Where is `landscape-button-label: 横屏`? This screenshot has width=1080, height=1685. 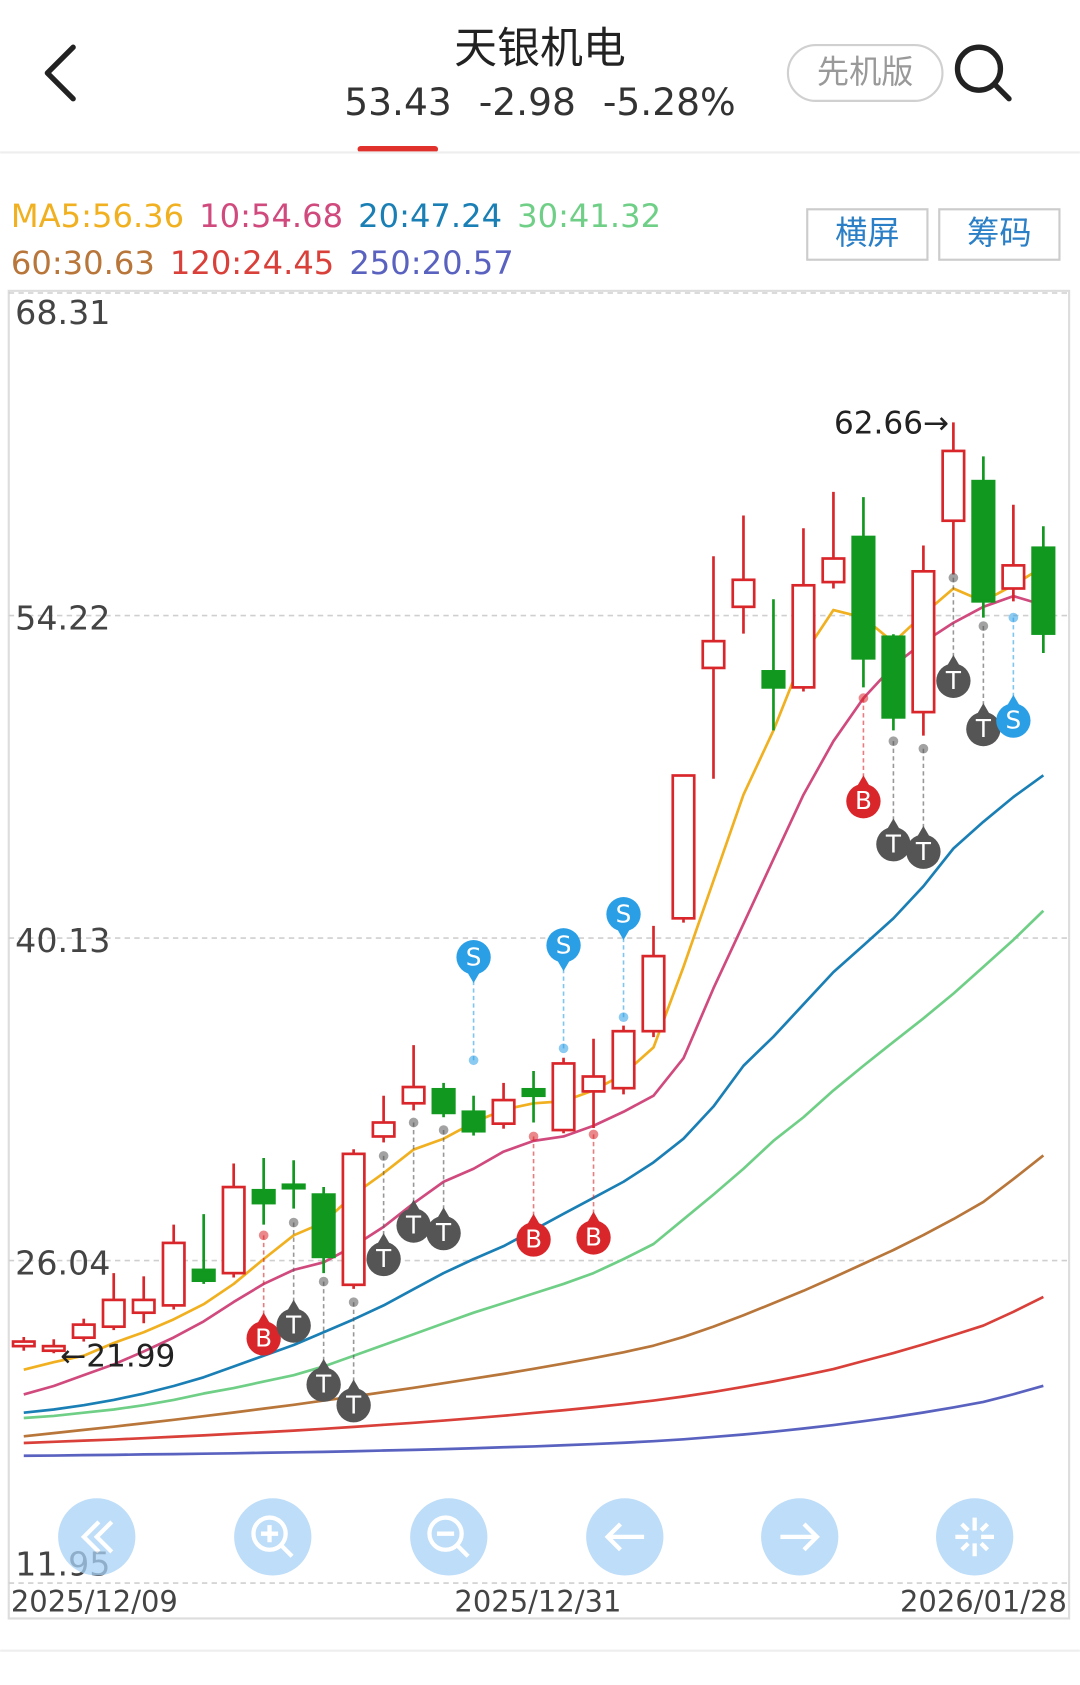
landscape-button-label: 横屏 is located at coordinates (867, 233).